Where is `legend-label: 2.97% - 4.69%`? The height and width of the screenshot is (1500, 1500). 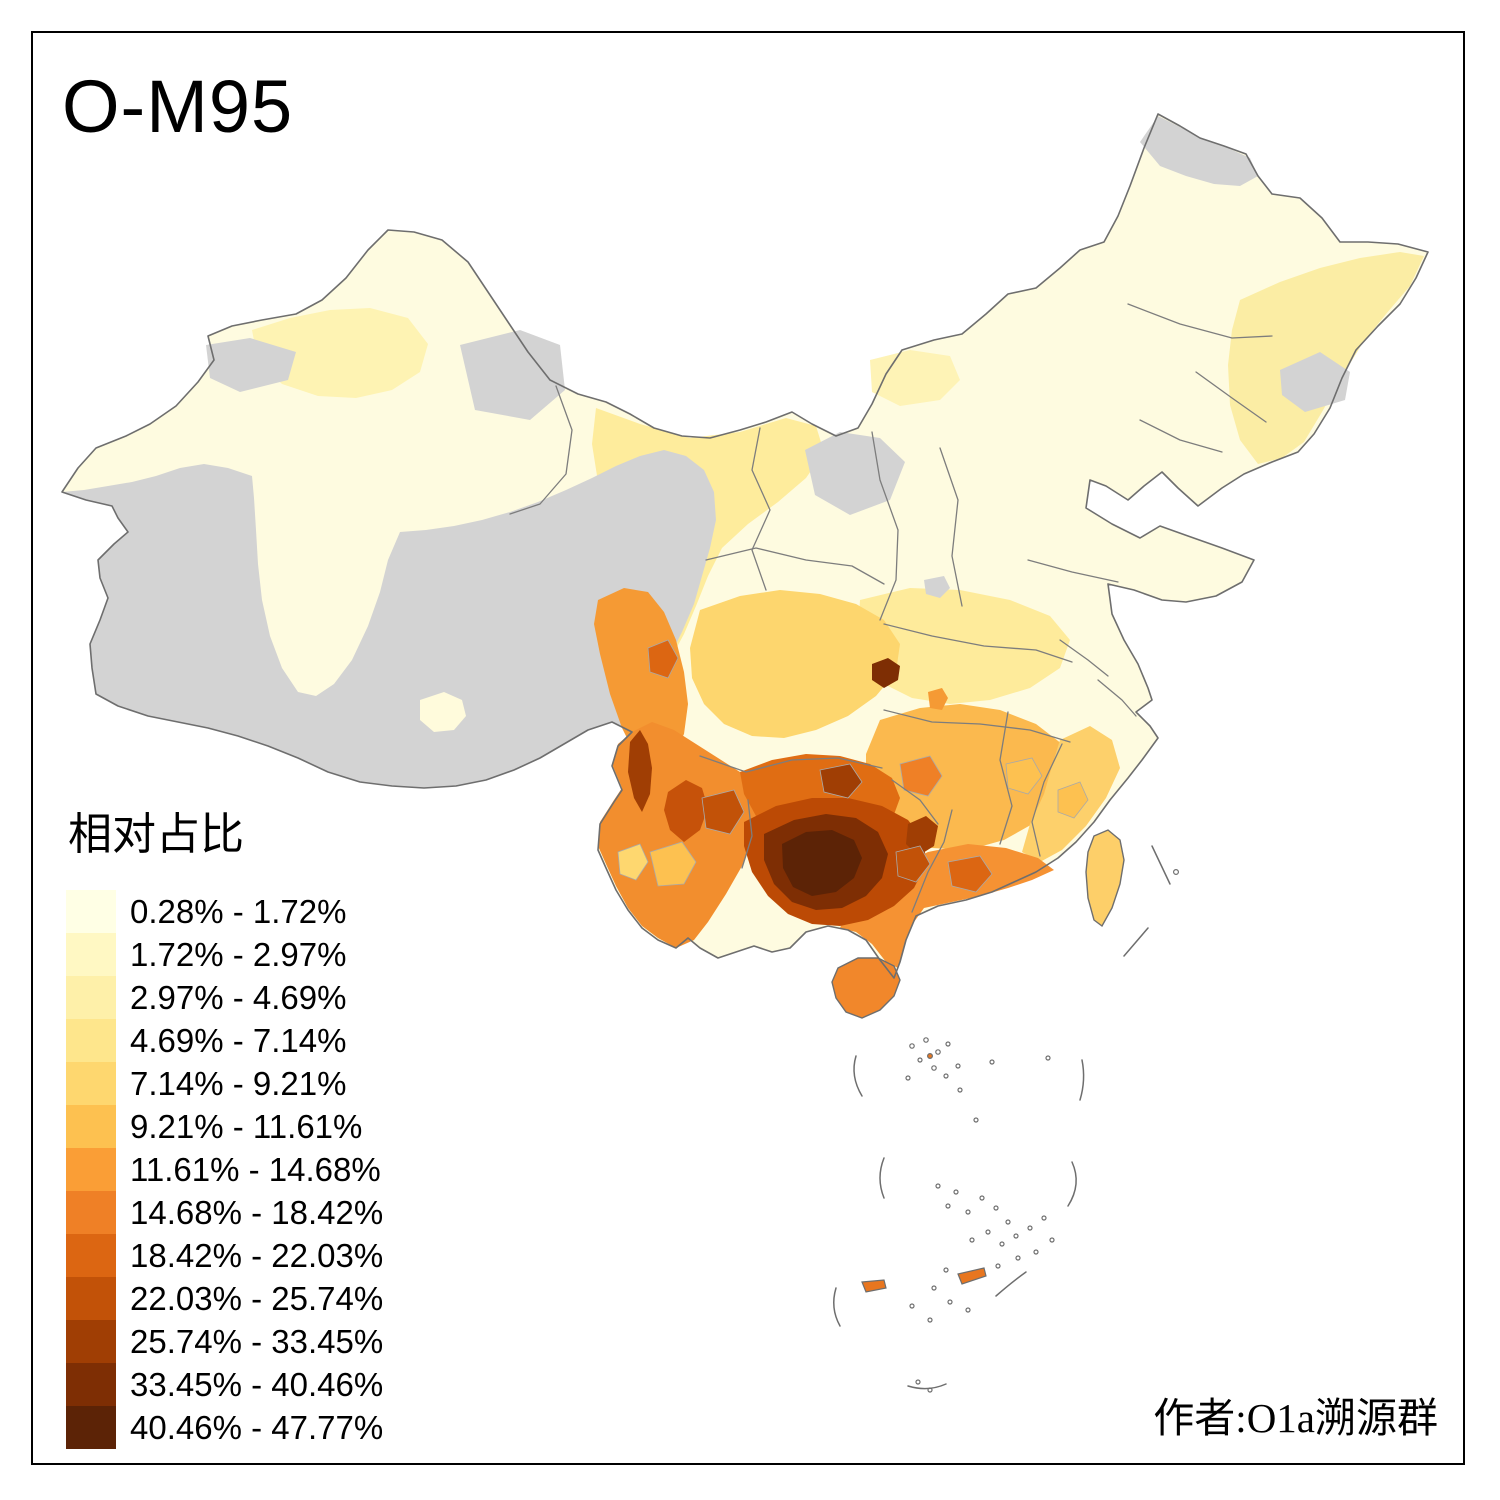 legend-label: 2.97% - 4.69% is located at coordinates (238, 997).